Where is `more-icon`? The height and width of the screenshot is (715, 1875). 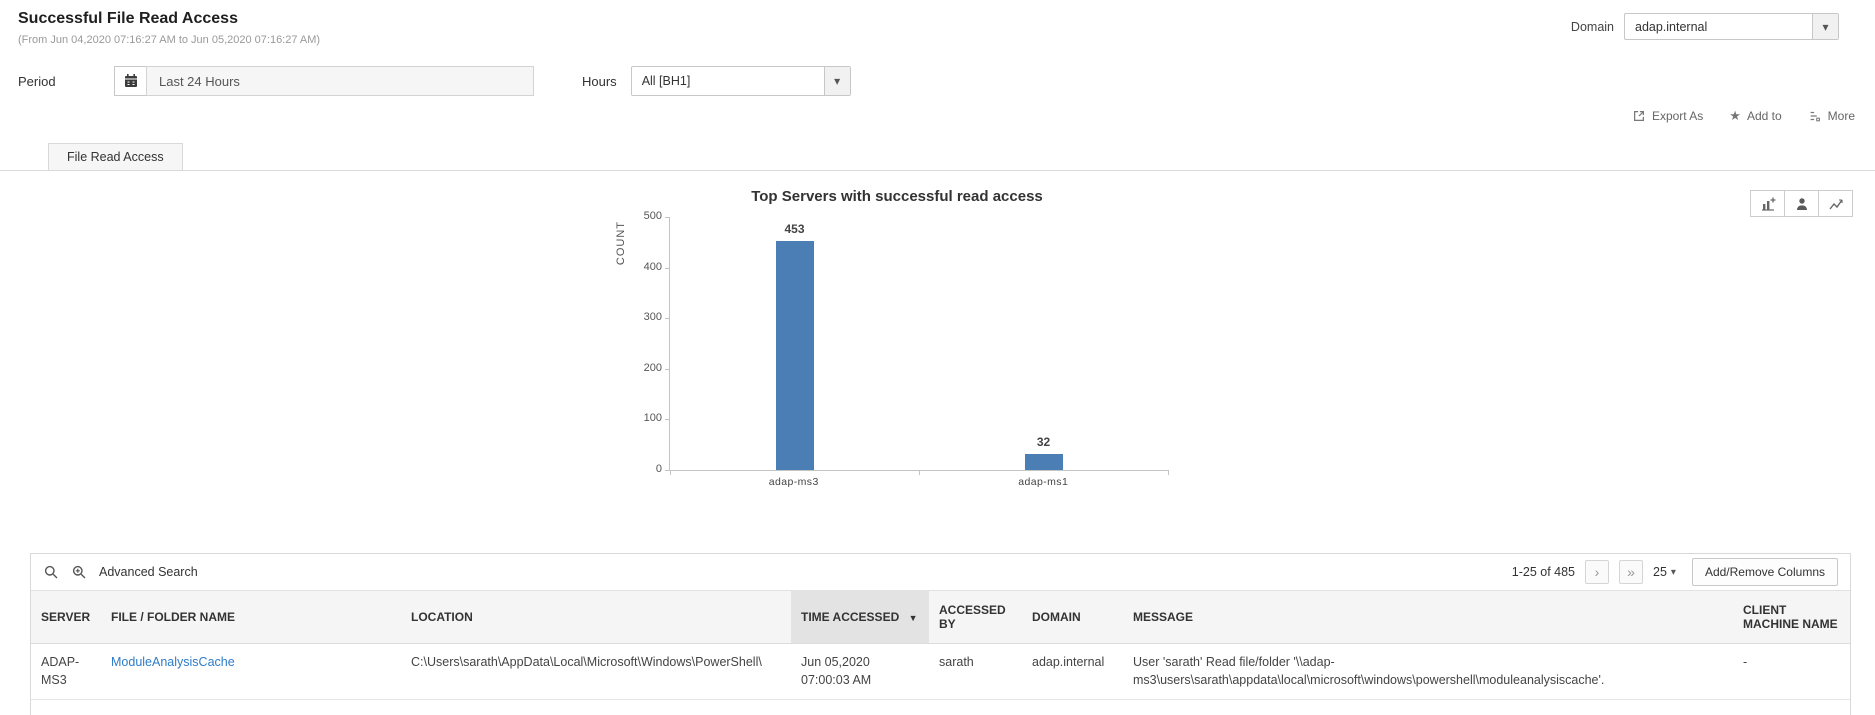 more-icon is located at coordinates (1815, 116).